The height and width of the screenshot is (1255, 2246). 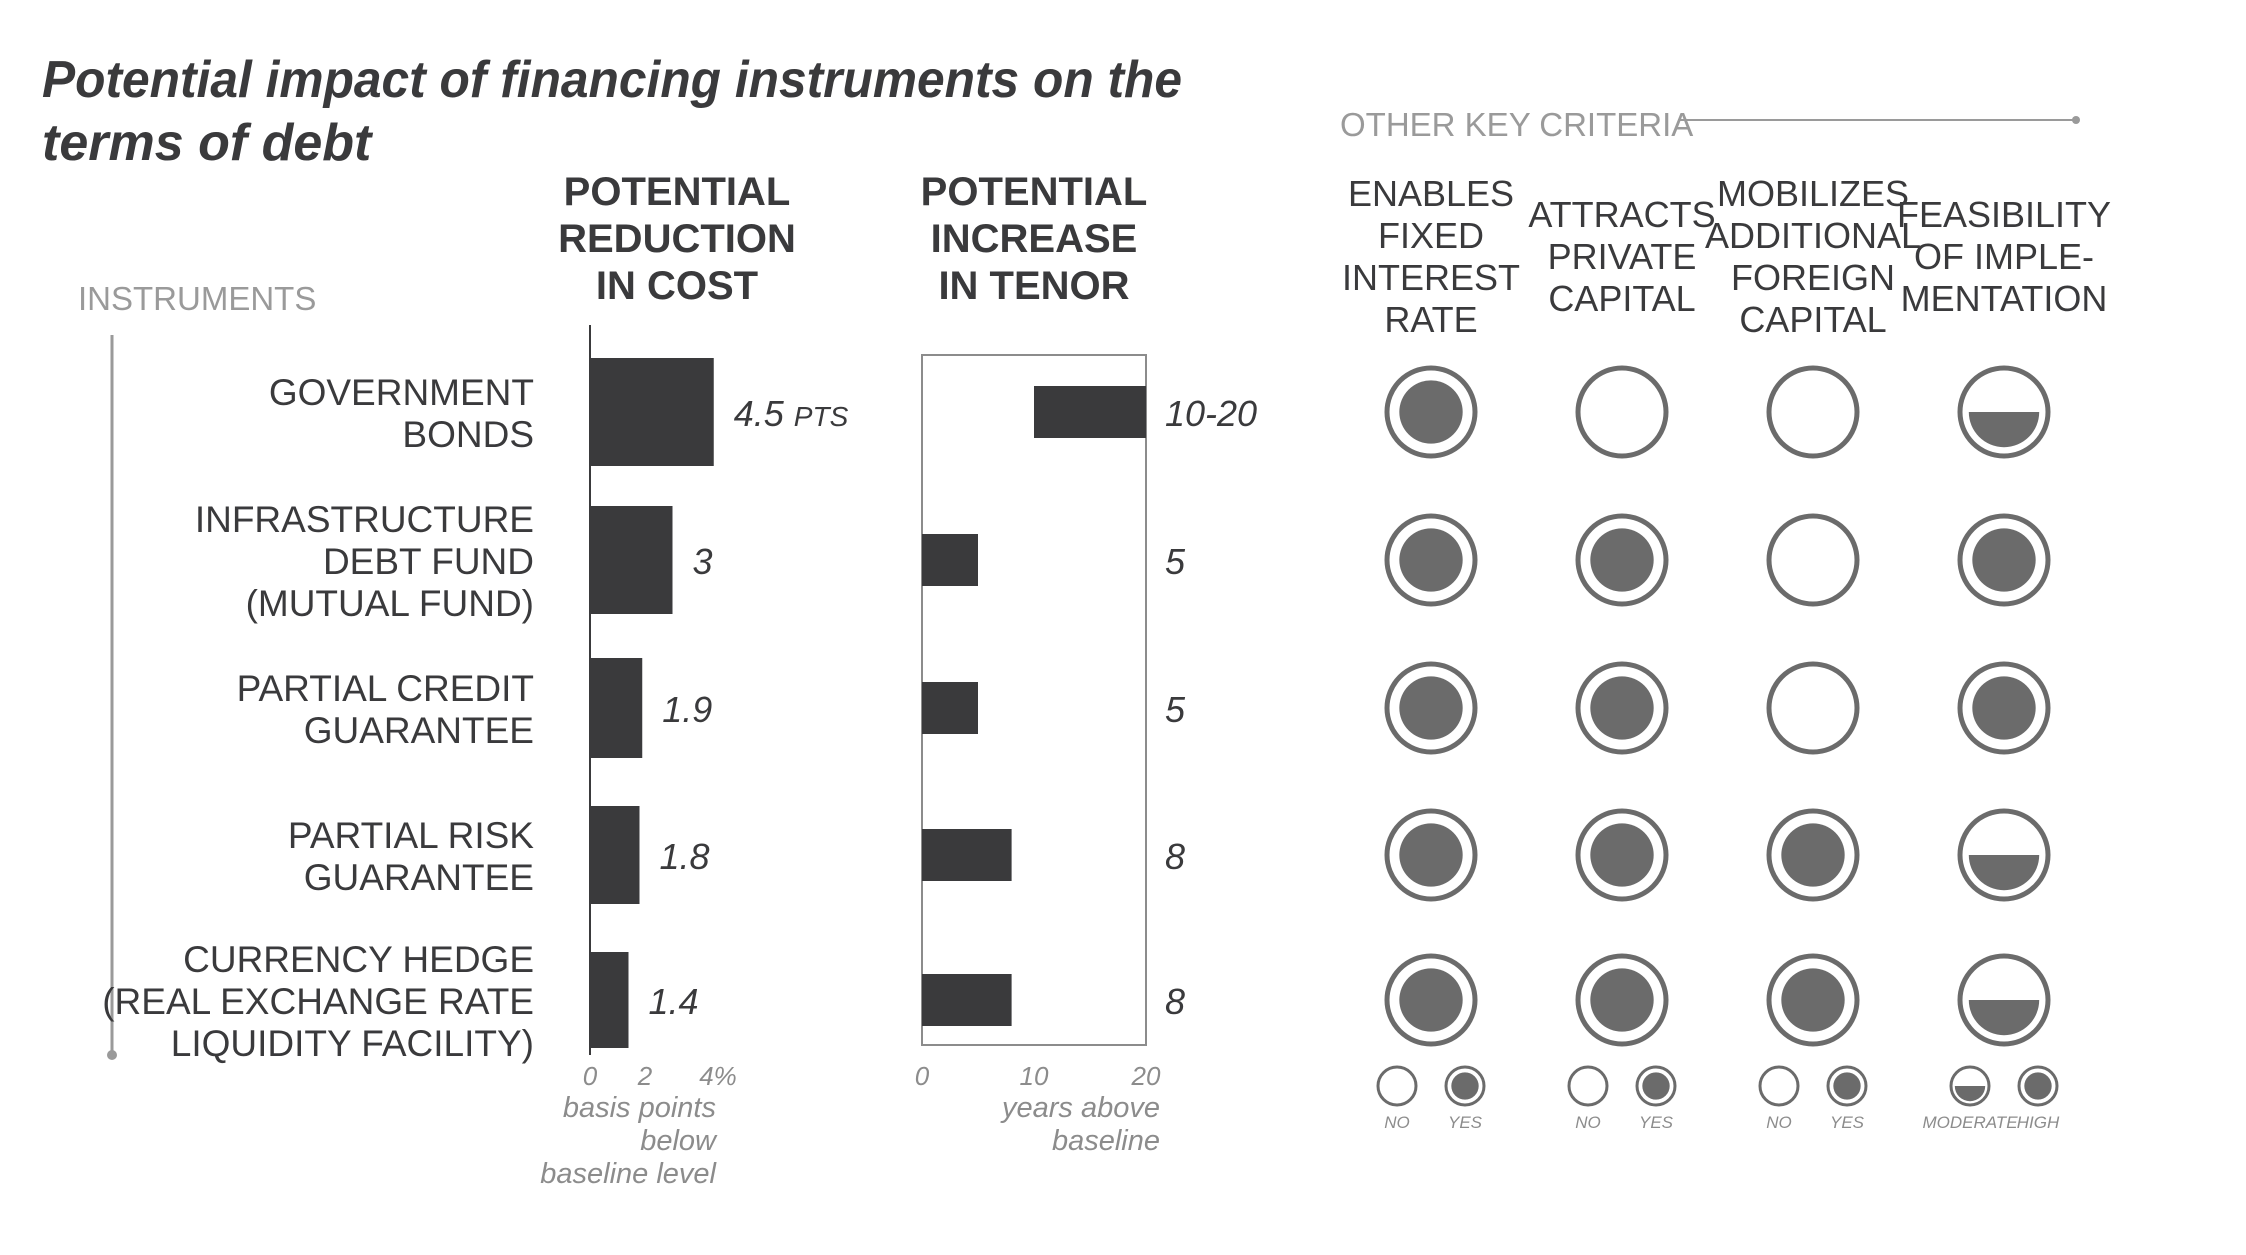 What do you see at coordinates (2038, 1086) in the screenshot?
I see `legend-3-1-filled-dot` at bounding box center [2038, 1086].